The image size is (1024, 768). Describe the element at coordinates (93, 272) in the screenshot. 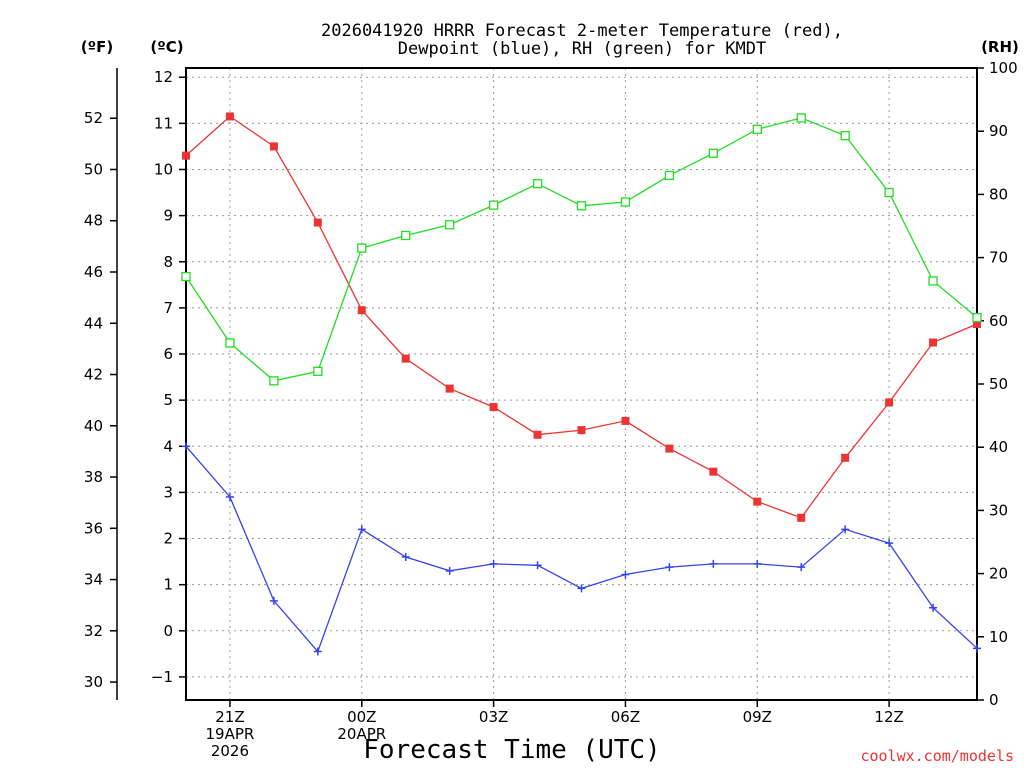

I see `fahrenheit-tick-label: 46` at that location.